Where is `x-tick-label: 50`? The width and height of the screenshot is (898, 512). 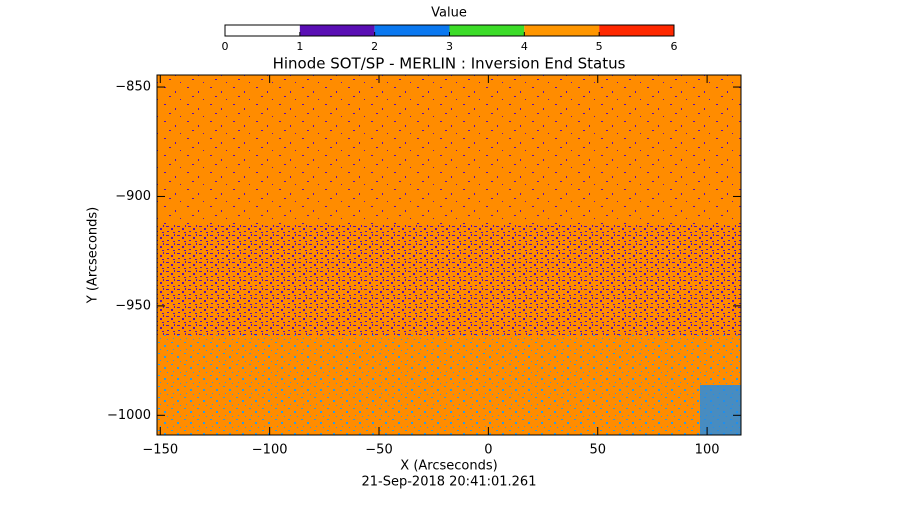
x-tick-label: 50 is located at coordinates (597, 450).